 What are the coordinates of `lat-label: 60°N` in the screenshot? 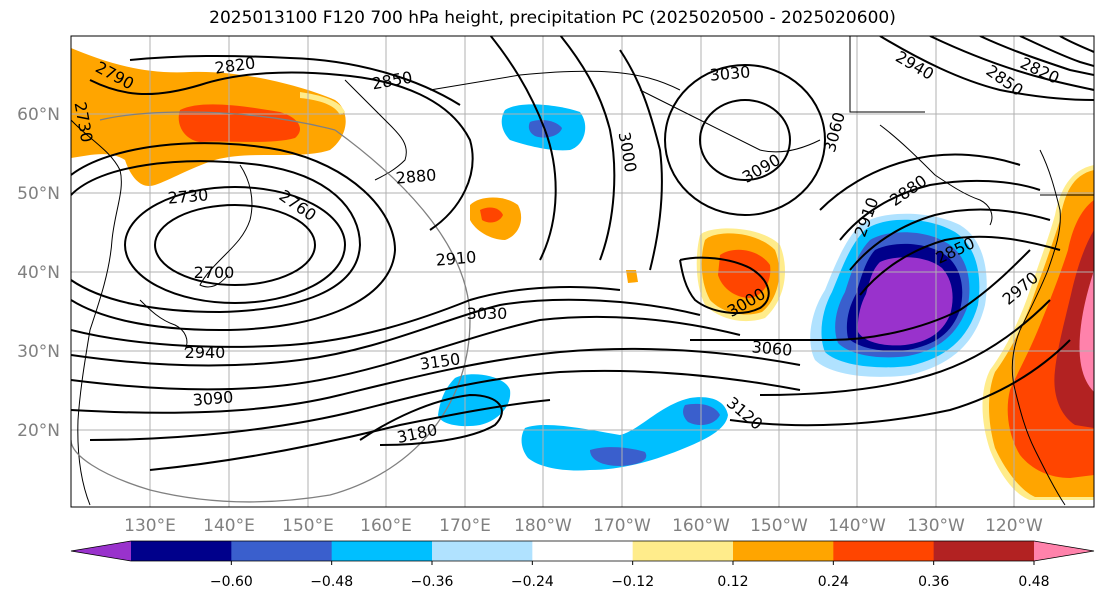 It's located at (38, 115).